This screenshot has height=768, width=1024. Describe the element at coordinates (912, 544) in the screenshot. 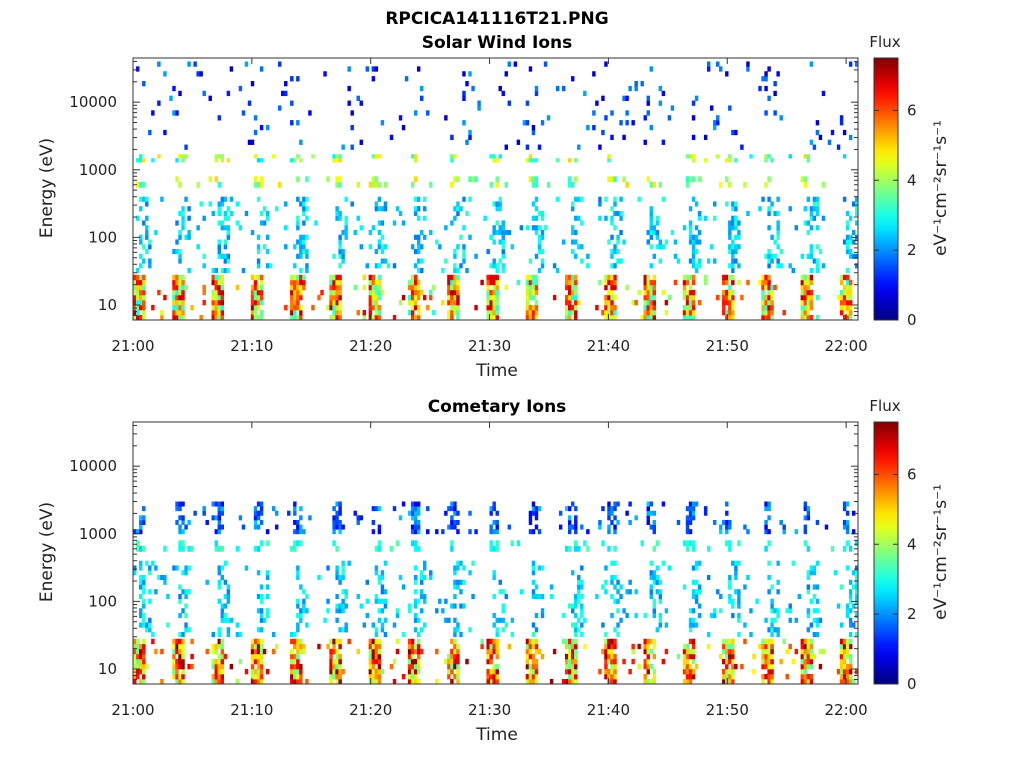

I see `colorbar-tick-label: 4` at that location.